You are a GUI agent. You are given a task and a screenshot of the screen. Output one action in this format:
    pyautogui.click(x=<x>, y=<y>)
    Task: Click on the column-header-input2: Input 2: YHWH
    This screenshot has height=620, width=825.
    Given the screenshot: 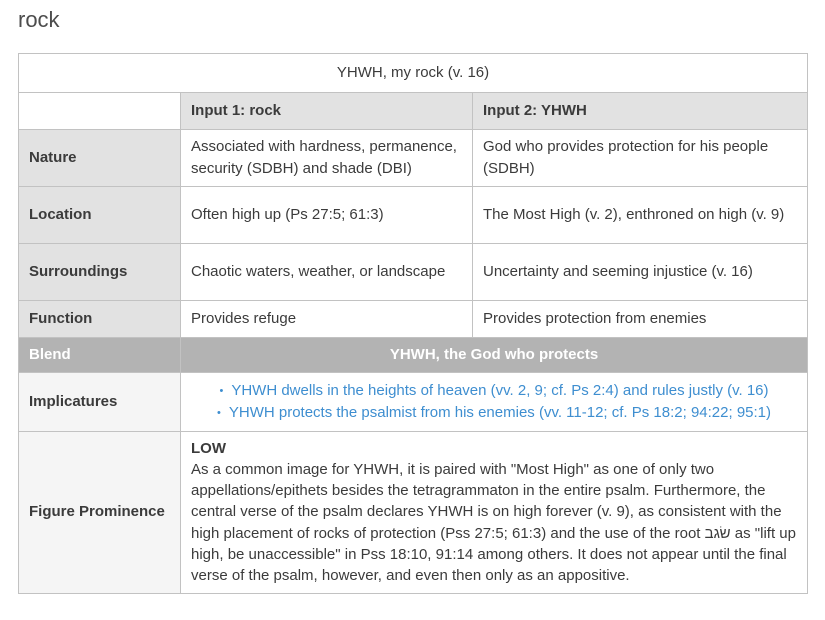 What is the action you would take?
    pyautogui.click(x=640, y=110)
    